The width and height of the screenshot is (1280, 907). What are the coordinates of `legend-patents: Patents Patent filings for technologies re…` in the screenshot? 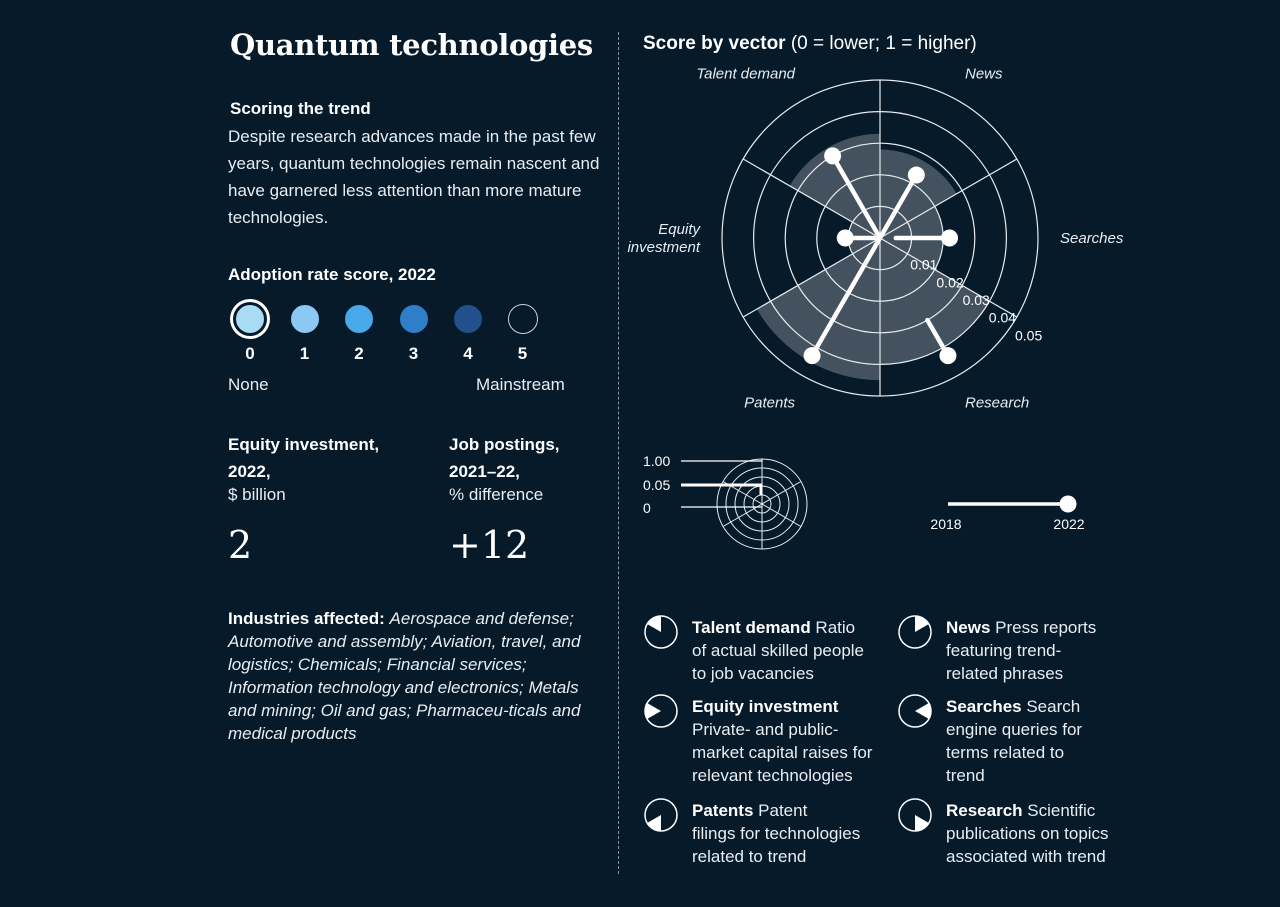 It's located at (792, 833).